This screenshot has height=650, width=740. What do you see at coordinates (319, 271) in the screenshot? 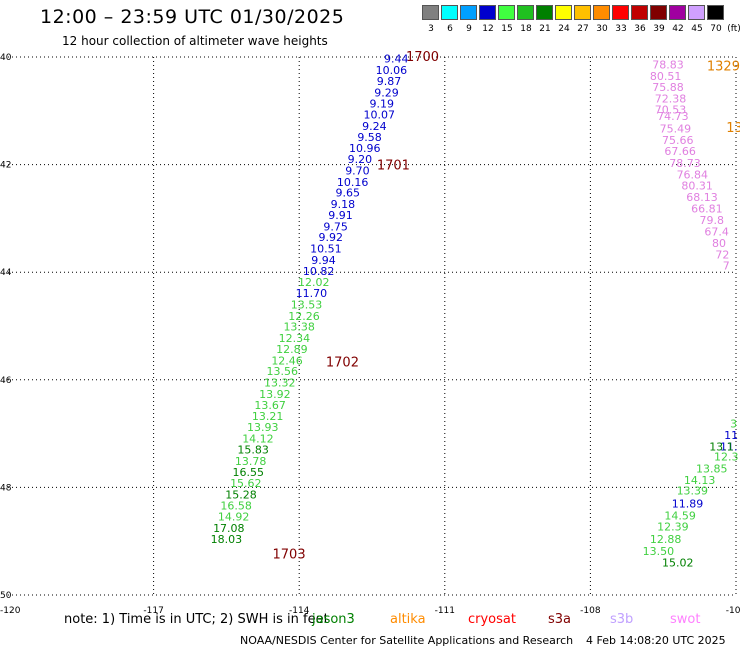
I see `wave-height-value: 10.82` at bounding box center [319, 271].